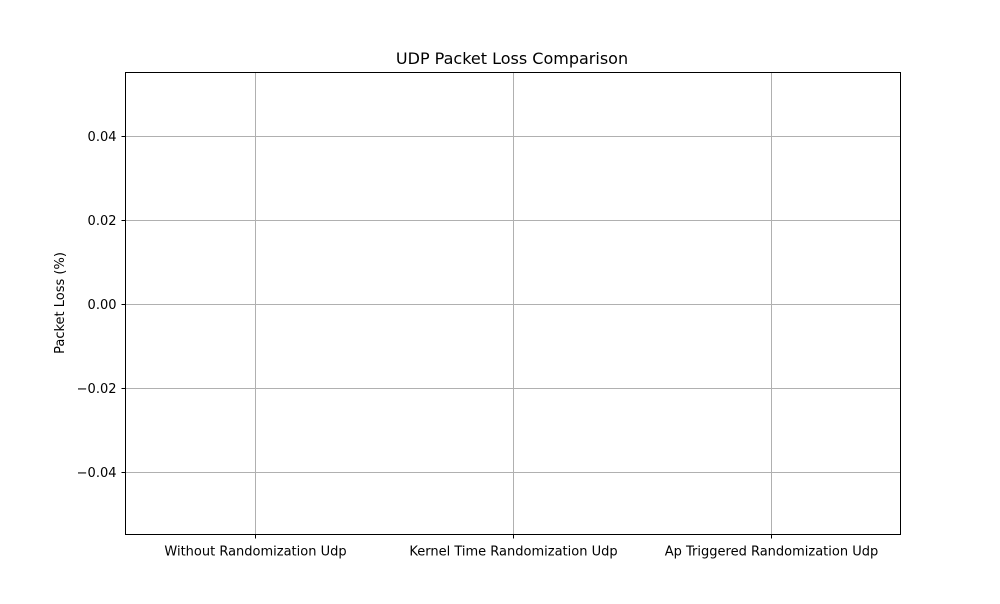 The image size is (1000, 604). What do you see at coordinates (60, 303) in the screenshot?
I see `y-axis-label: Packet Loss (%)` at bounding box center [60, 303].